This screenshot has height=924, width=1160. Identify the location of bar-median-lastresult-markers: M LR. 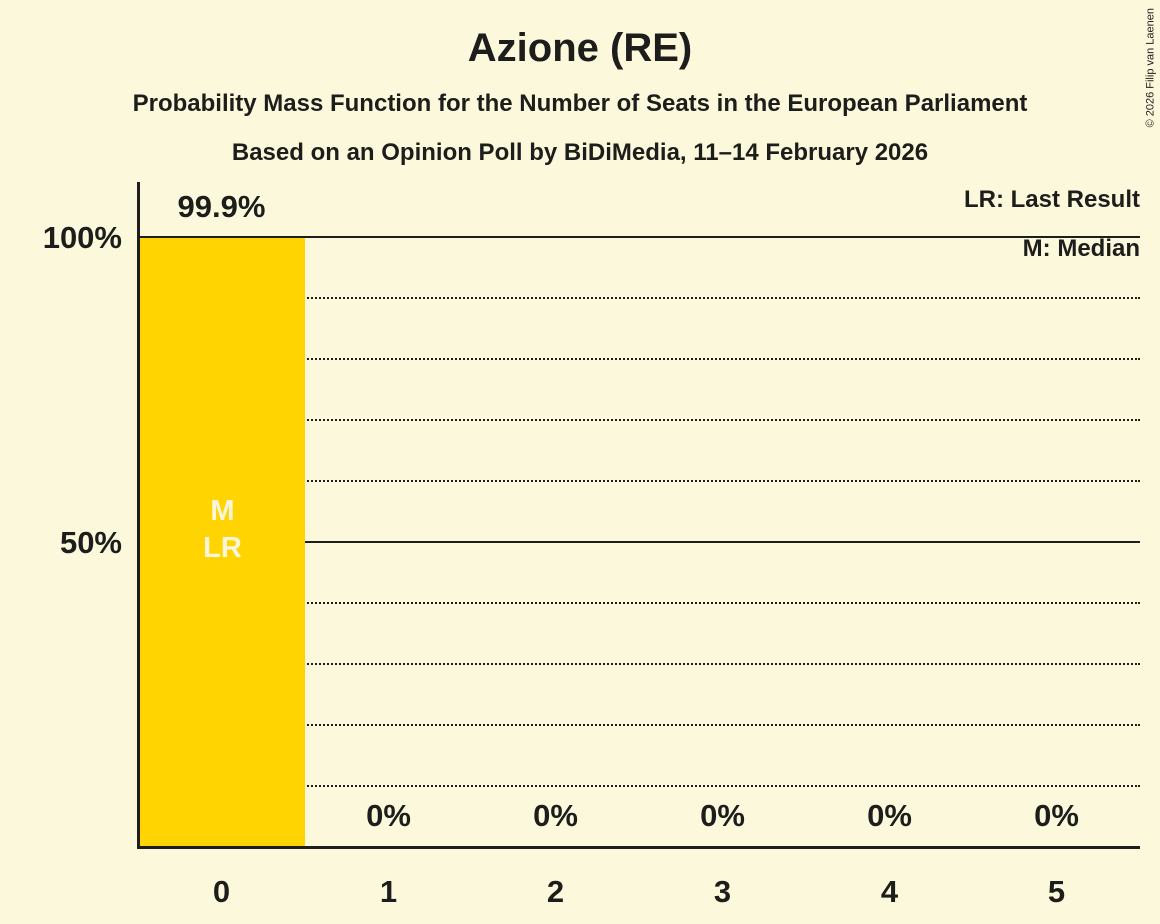
(222, 530).